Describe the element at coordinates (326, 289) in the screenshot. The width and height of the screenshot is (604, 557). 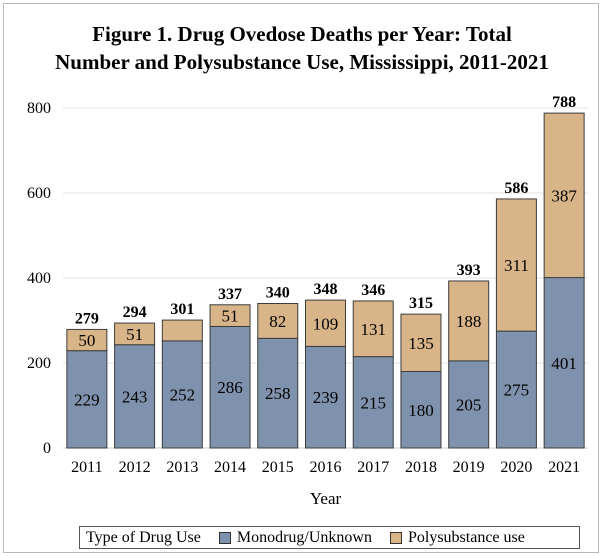
I see `total-label: 348` at that location.